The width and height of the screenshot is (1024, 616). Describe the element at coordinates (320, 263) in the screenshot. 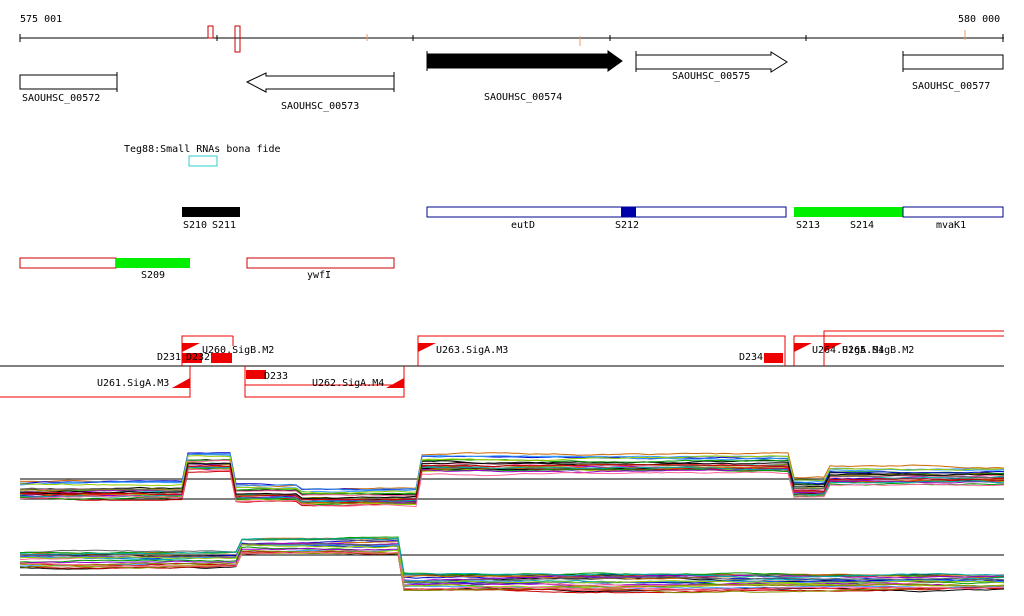

I see `segment-ywfi` at that location.